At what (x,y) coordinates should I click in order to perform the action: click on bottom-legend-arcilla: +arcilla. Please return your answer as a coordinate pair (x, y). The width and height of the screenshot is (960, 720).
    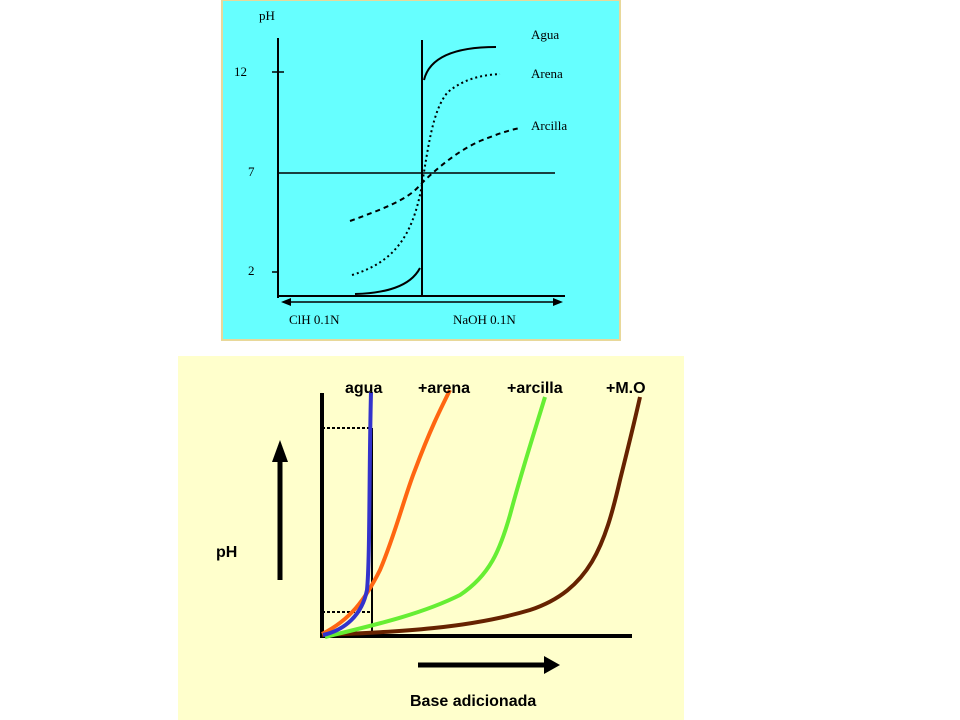
    Looking at the image, I should click on (535, 388).